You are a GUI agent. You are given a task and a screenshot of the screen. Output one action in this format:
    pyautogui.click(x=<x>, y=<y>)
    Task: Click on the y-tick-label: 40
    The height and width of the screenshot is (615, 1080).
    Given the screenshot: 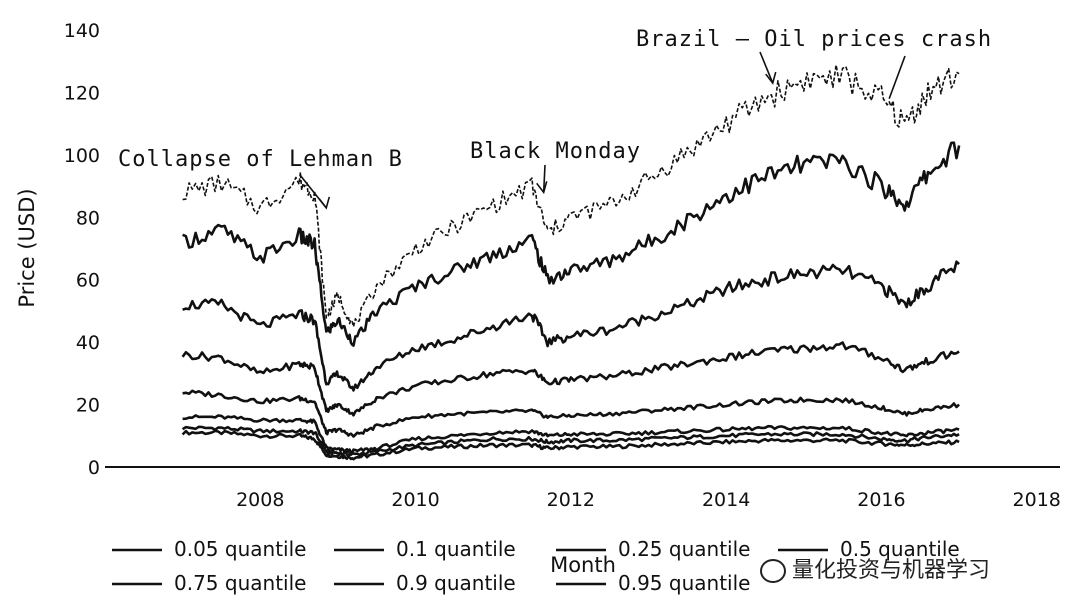 What is the action you would take?
    pyautogui.click(x=88, y=343)
    